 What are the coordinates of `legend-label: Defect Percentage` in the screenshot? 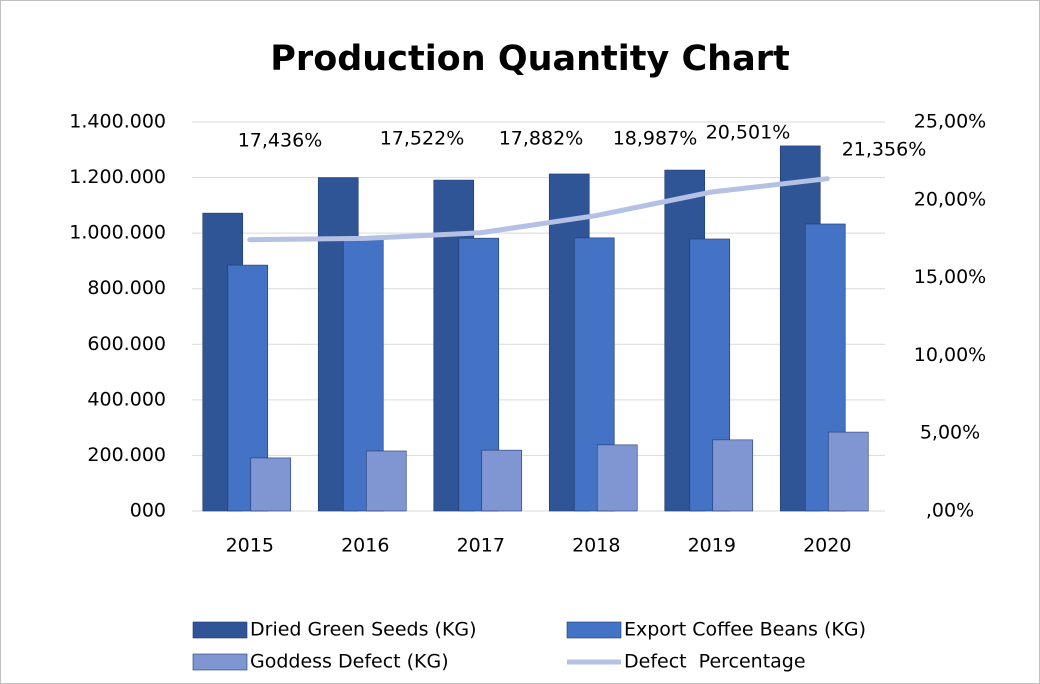 It's located at (715, 662).